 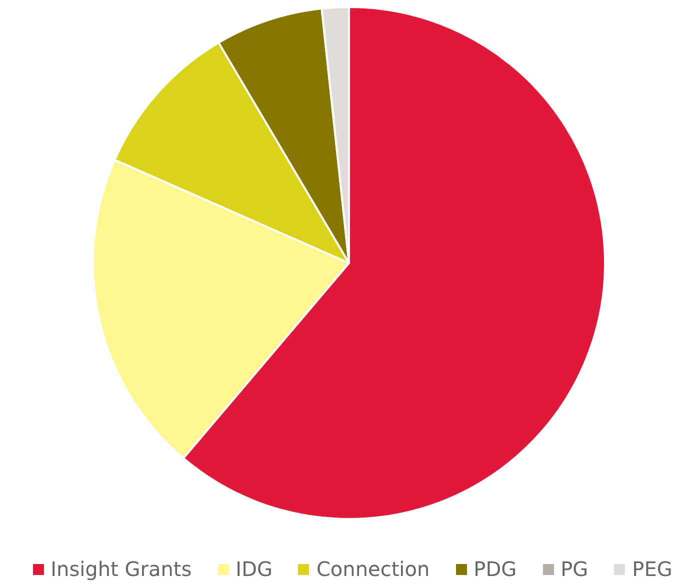 What do you see at coordinates (574, 569) in the screenshot?
I see `legend-label: PG` at bounding box center [574, 569].